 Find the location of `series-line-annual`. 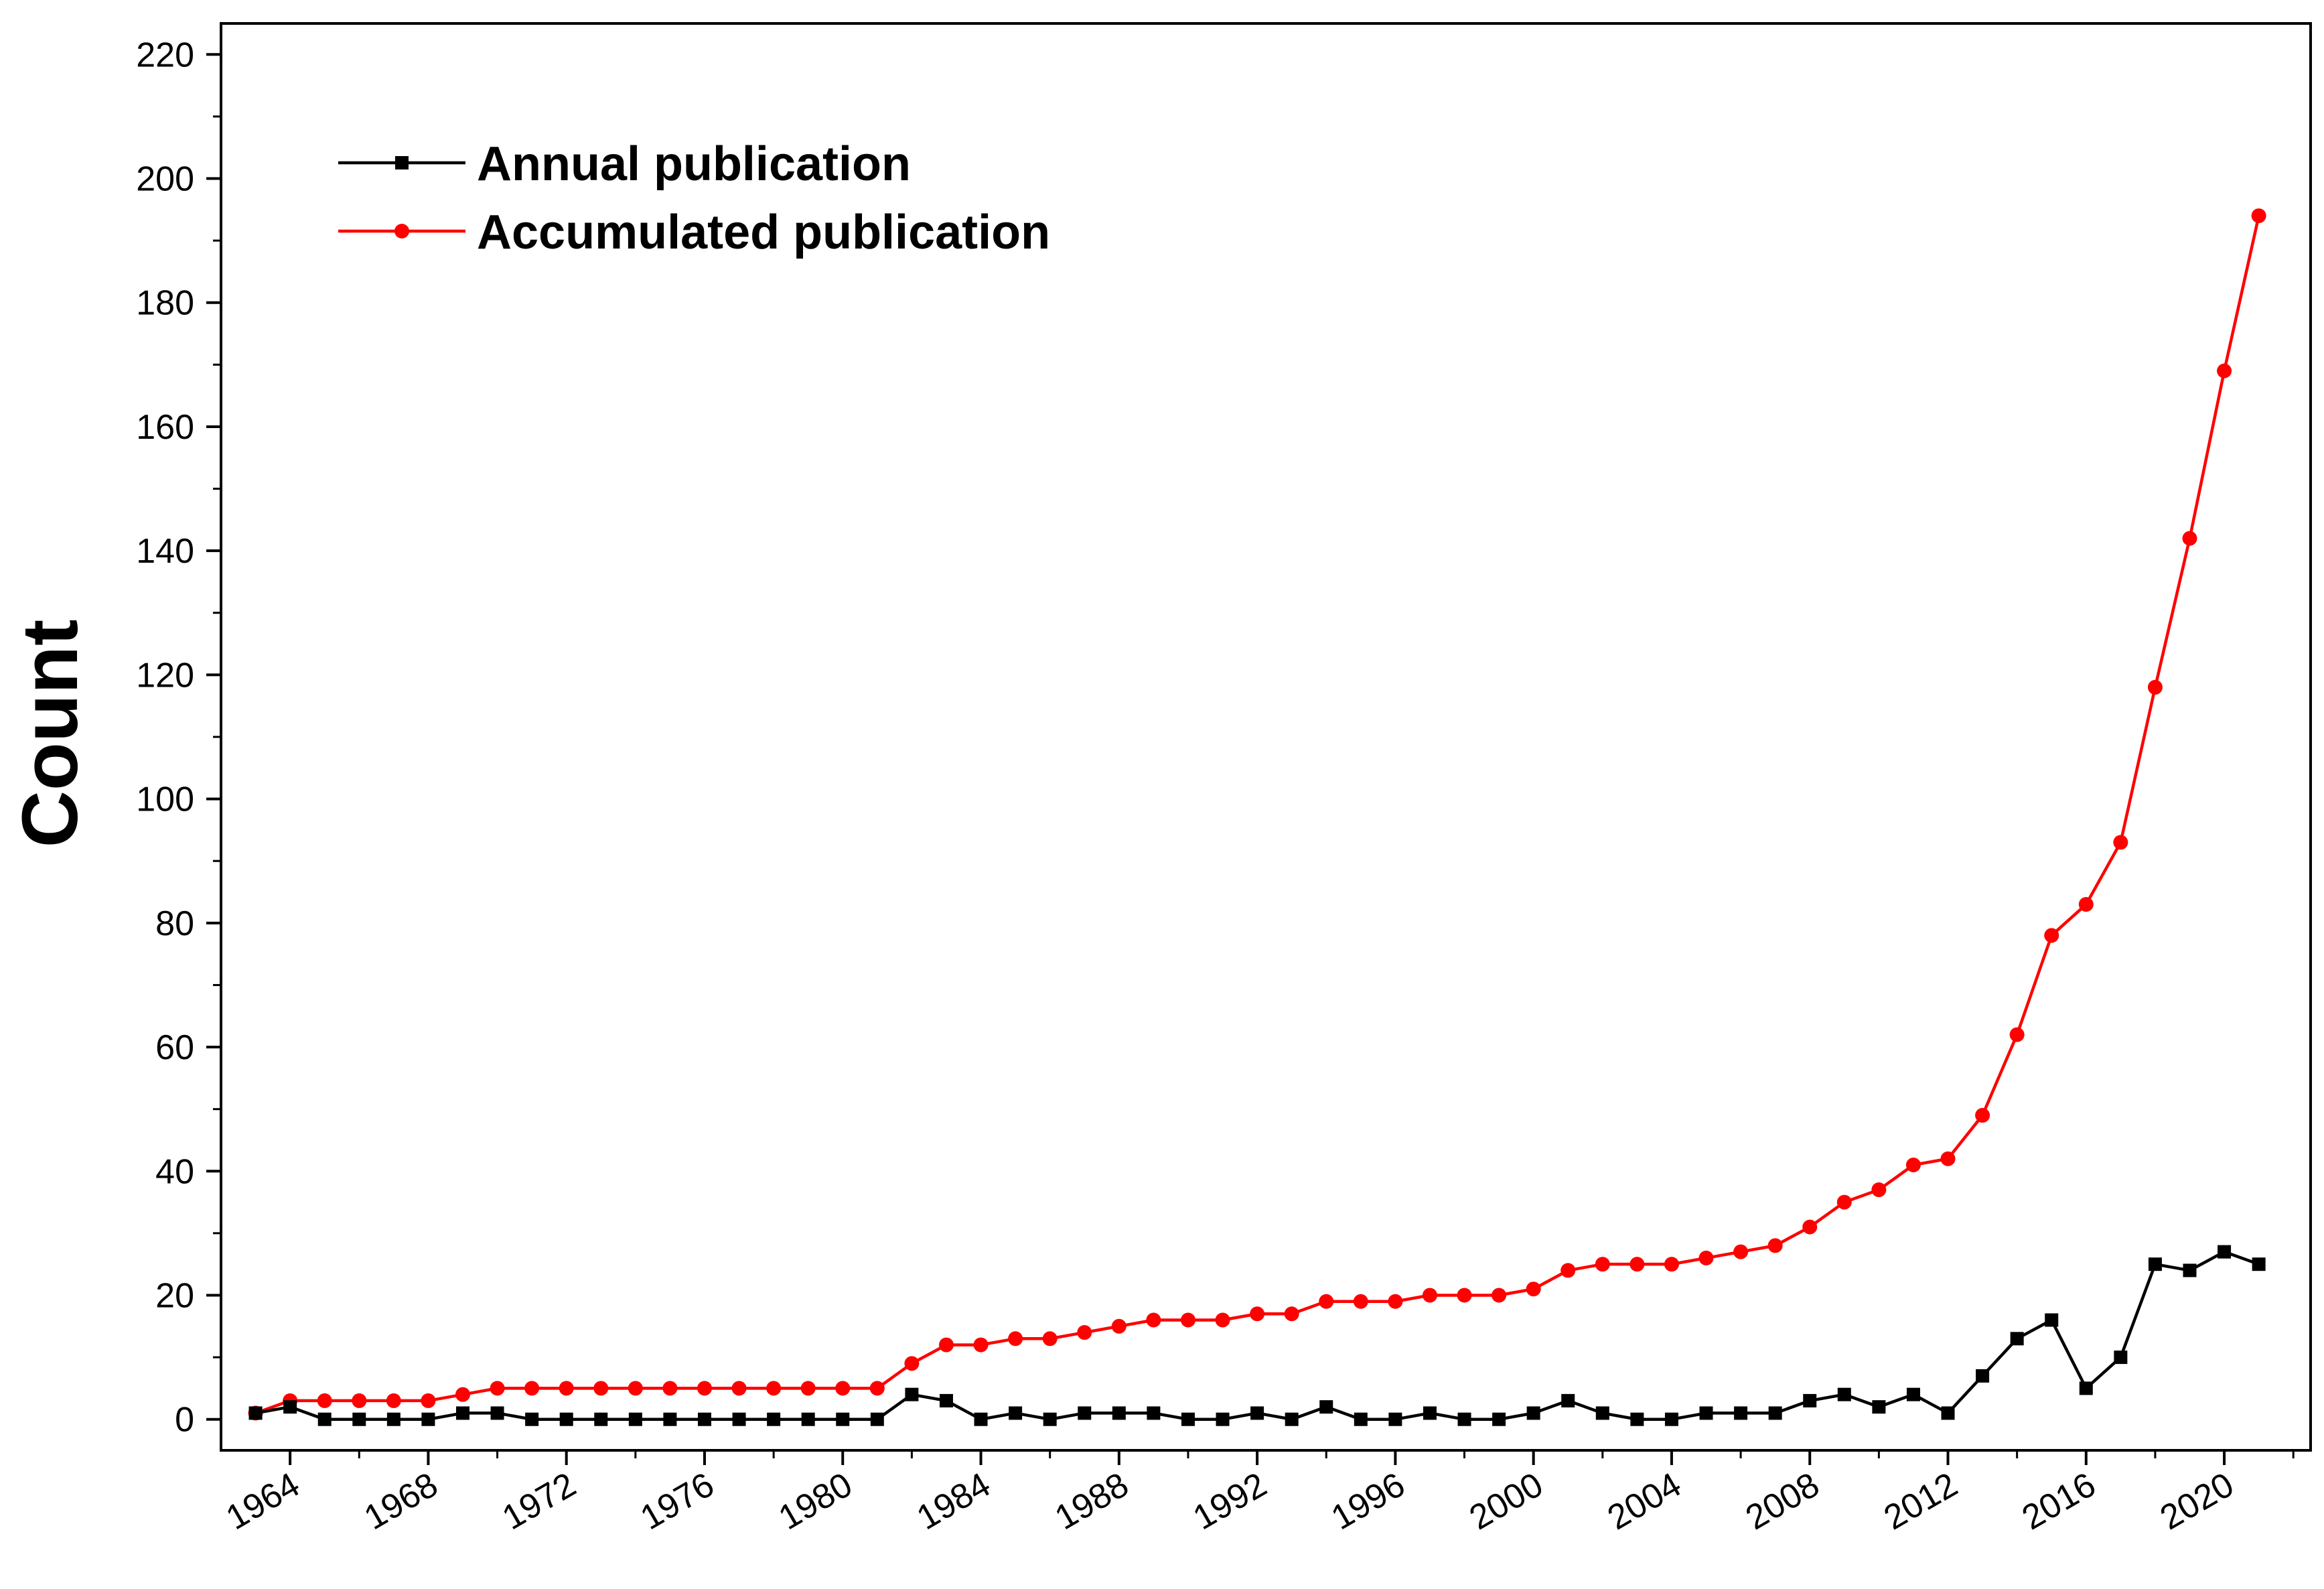

series-line-annual is located at coordinates (1257, 1335).